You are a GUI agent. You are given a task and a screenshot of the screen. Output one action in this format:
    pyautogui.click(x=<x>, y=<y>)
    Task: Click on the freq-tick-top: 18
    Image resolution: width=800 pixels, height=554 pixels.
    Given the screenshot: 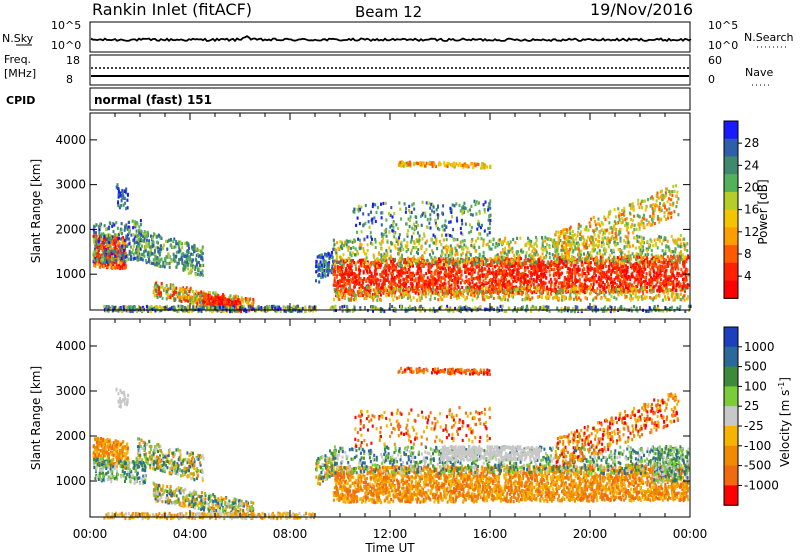 What is the action you would take?
    pyautogui.click(x=73, y=60)
    